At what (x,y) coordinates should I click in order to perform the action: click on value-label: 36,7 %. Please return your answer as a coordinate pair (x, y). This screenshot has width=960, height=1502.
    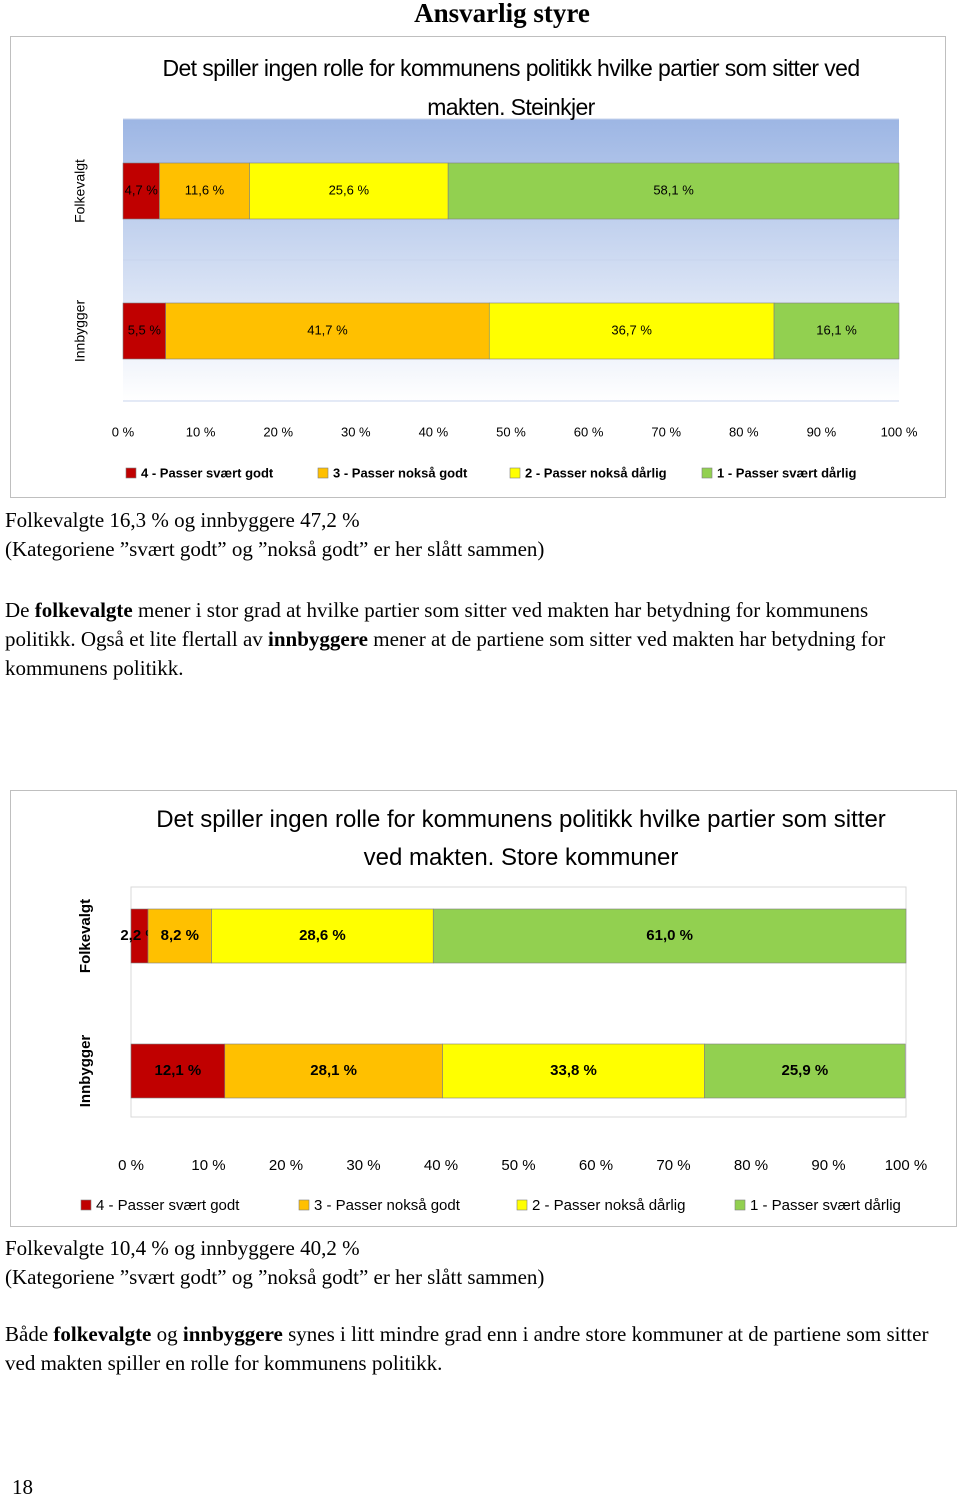
    Looking at the image, I should click on (631, 329).